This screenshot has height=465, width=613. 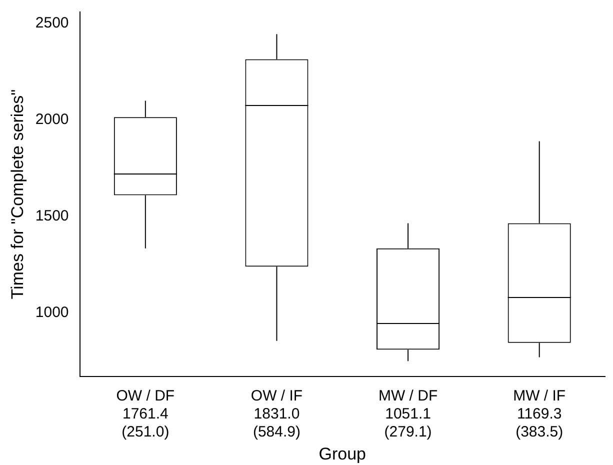 What do you see at coordinates (342, 454) in the screenshot?
I see `x-axis-title: Group` at bounding box center [342, 454].